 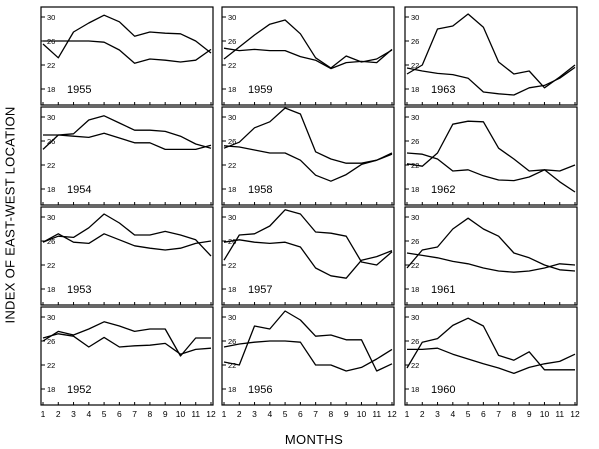 What do you see at coordinates (88, 414) in the screenshot?
I see `x-tick-label: 4` at bounding box center [88, 414].